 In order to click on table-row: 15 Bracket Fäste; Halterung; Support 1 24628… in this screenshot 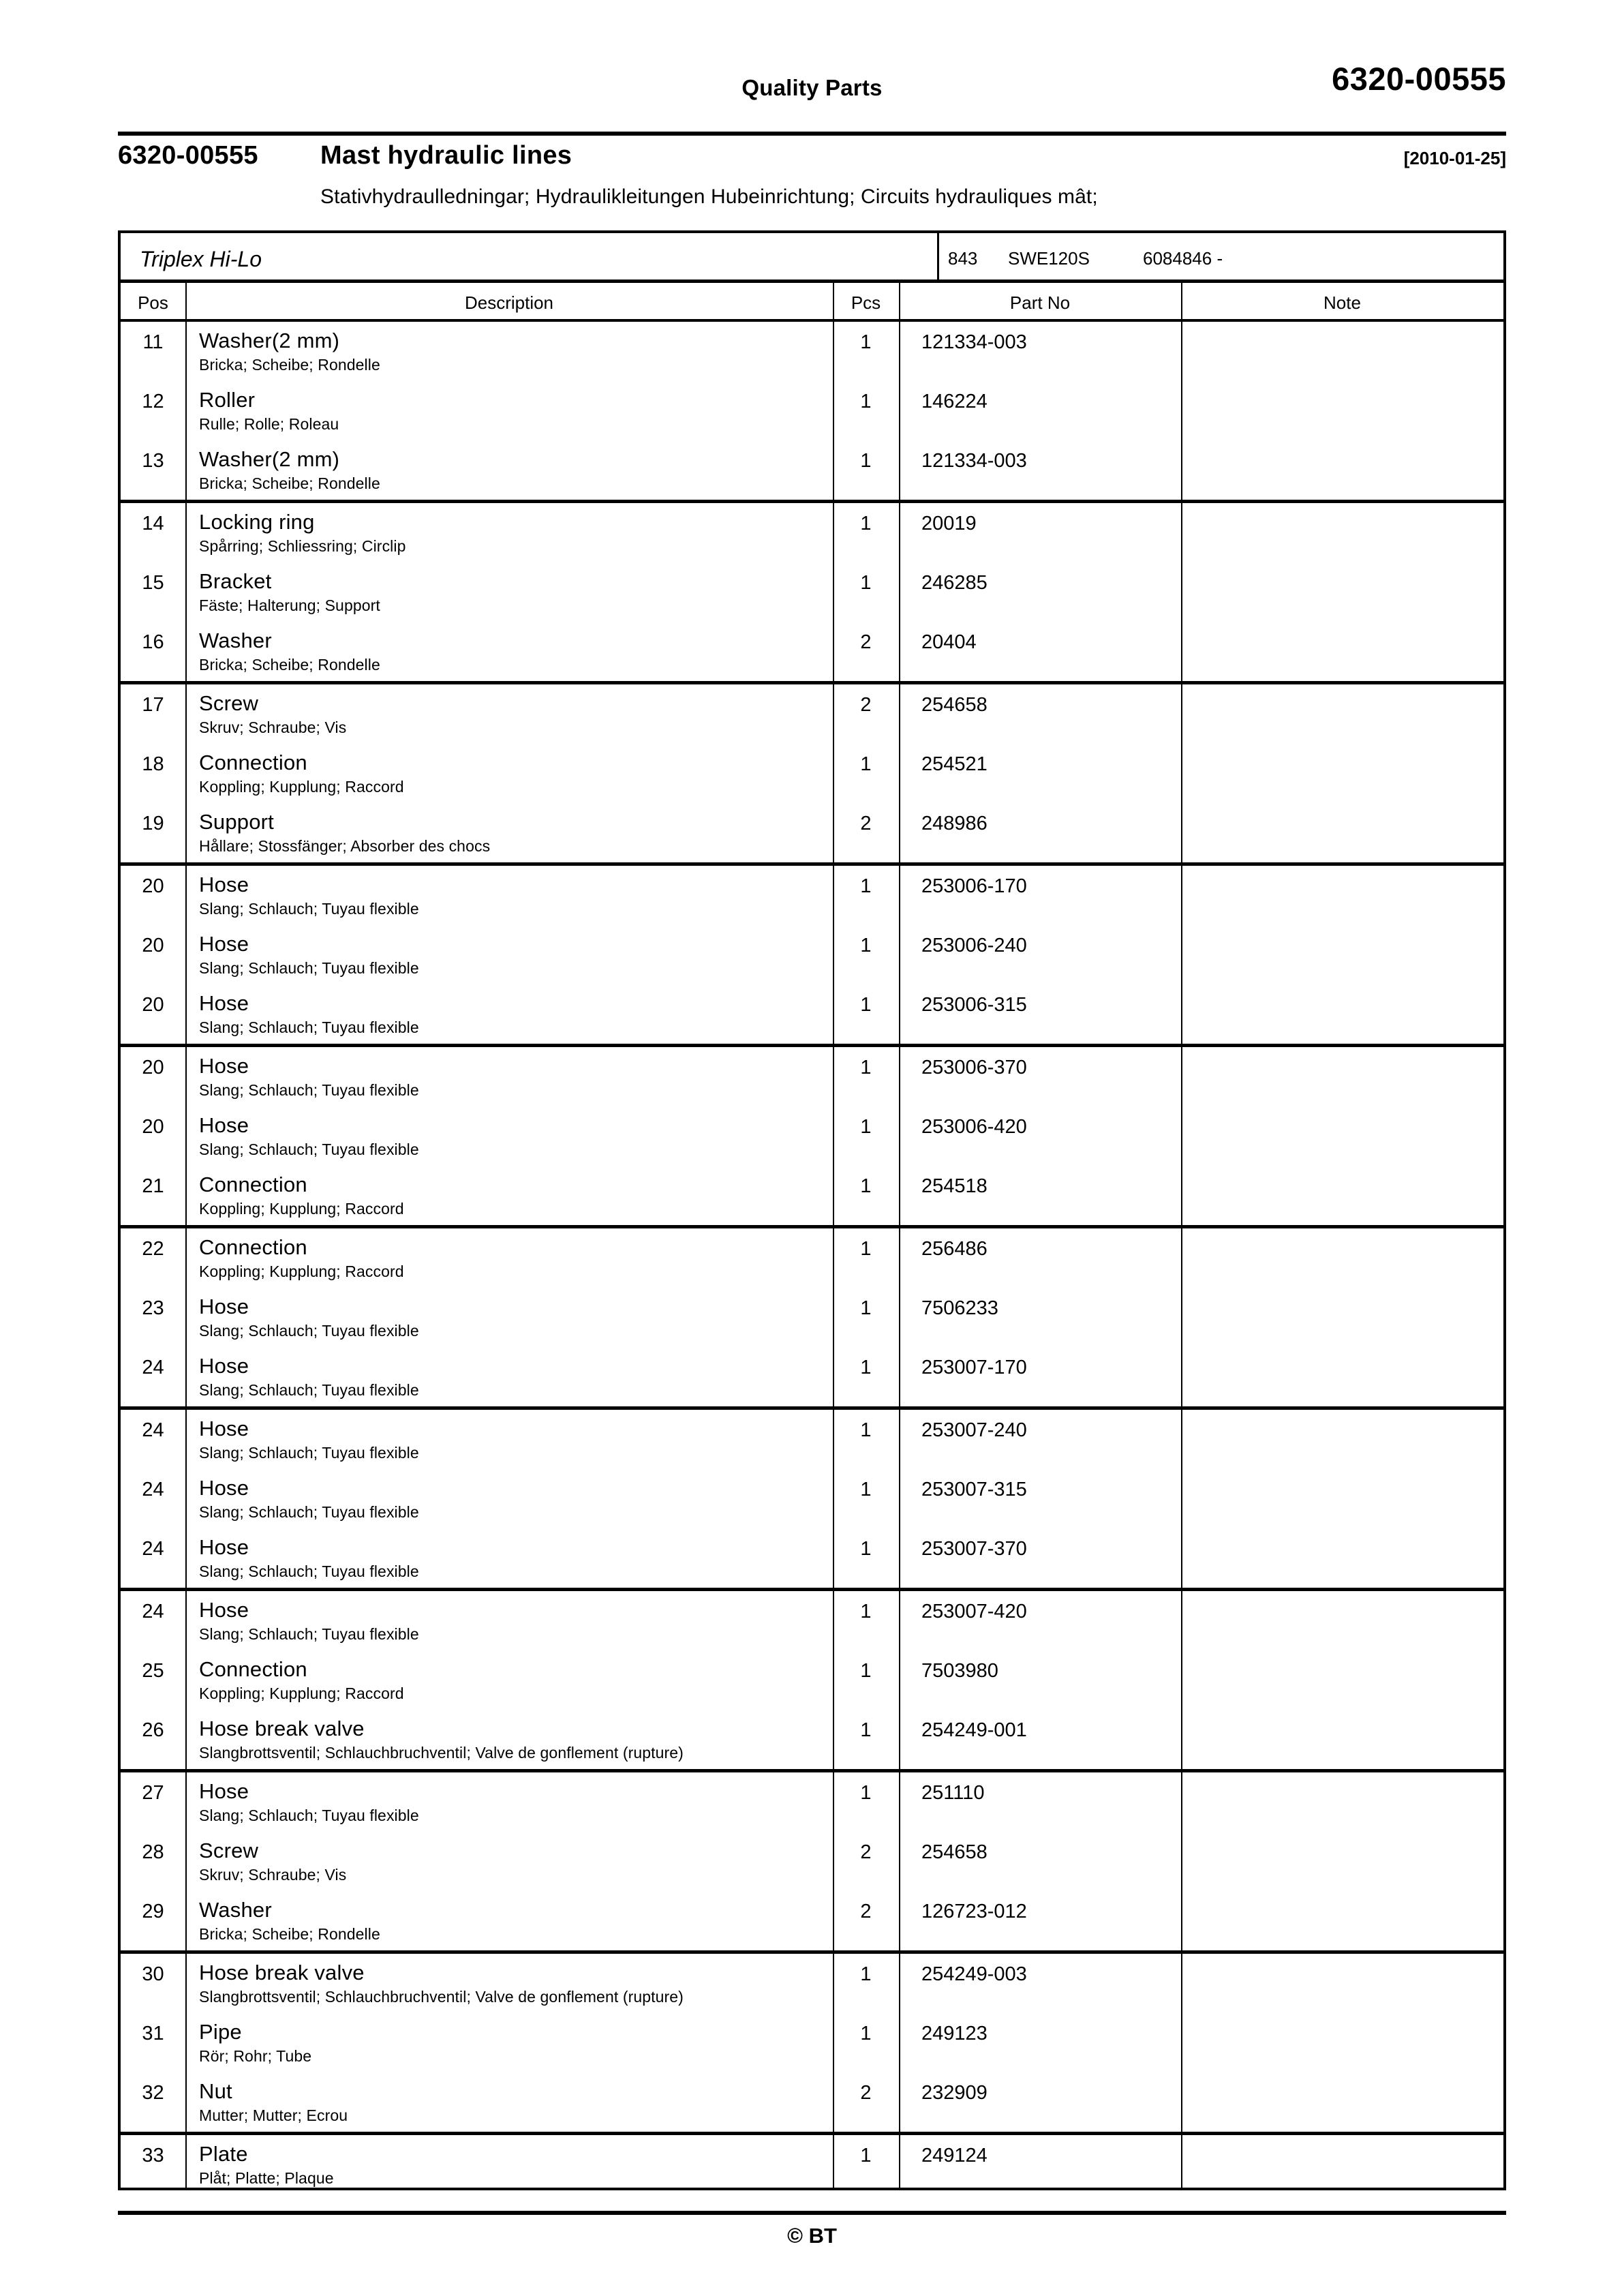, I will do `click(812, 592)`.